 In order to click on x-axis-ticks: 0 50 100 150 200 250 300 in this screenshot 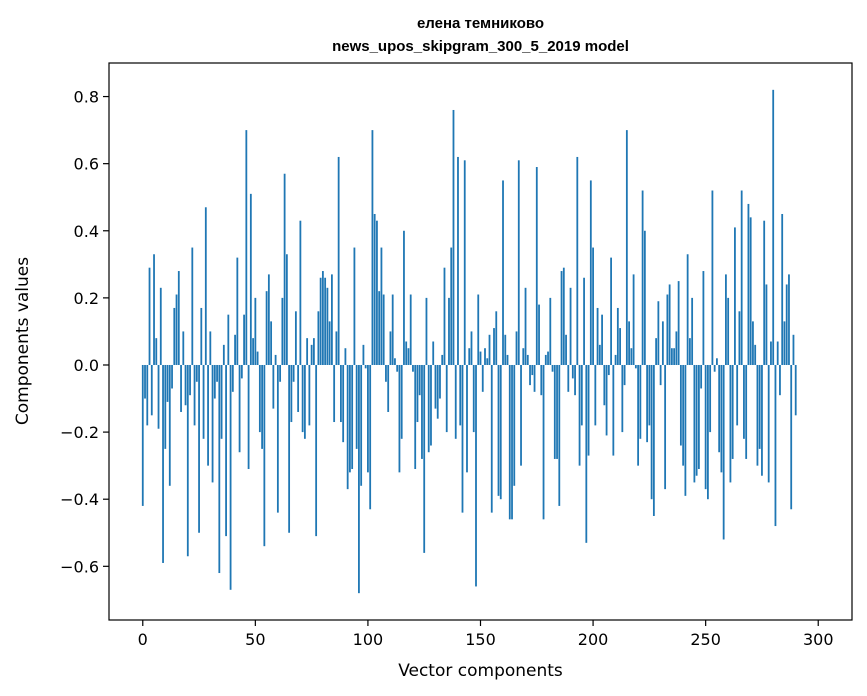, I will do `click(486, 634)`.